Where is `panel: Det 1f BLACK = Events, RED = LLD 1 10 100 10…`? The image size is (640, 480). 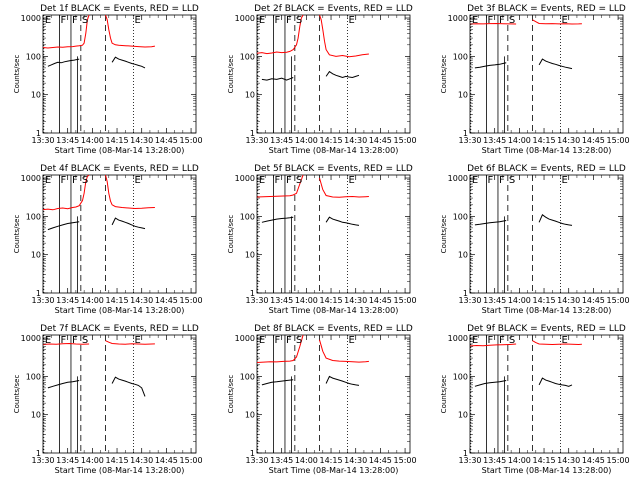
panel: Det 1f BLACK = Events, RED = LLD 1 10 100 10… is located at coordinates (108, 79).